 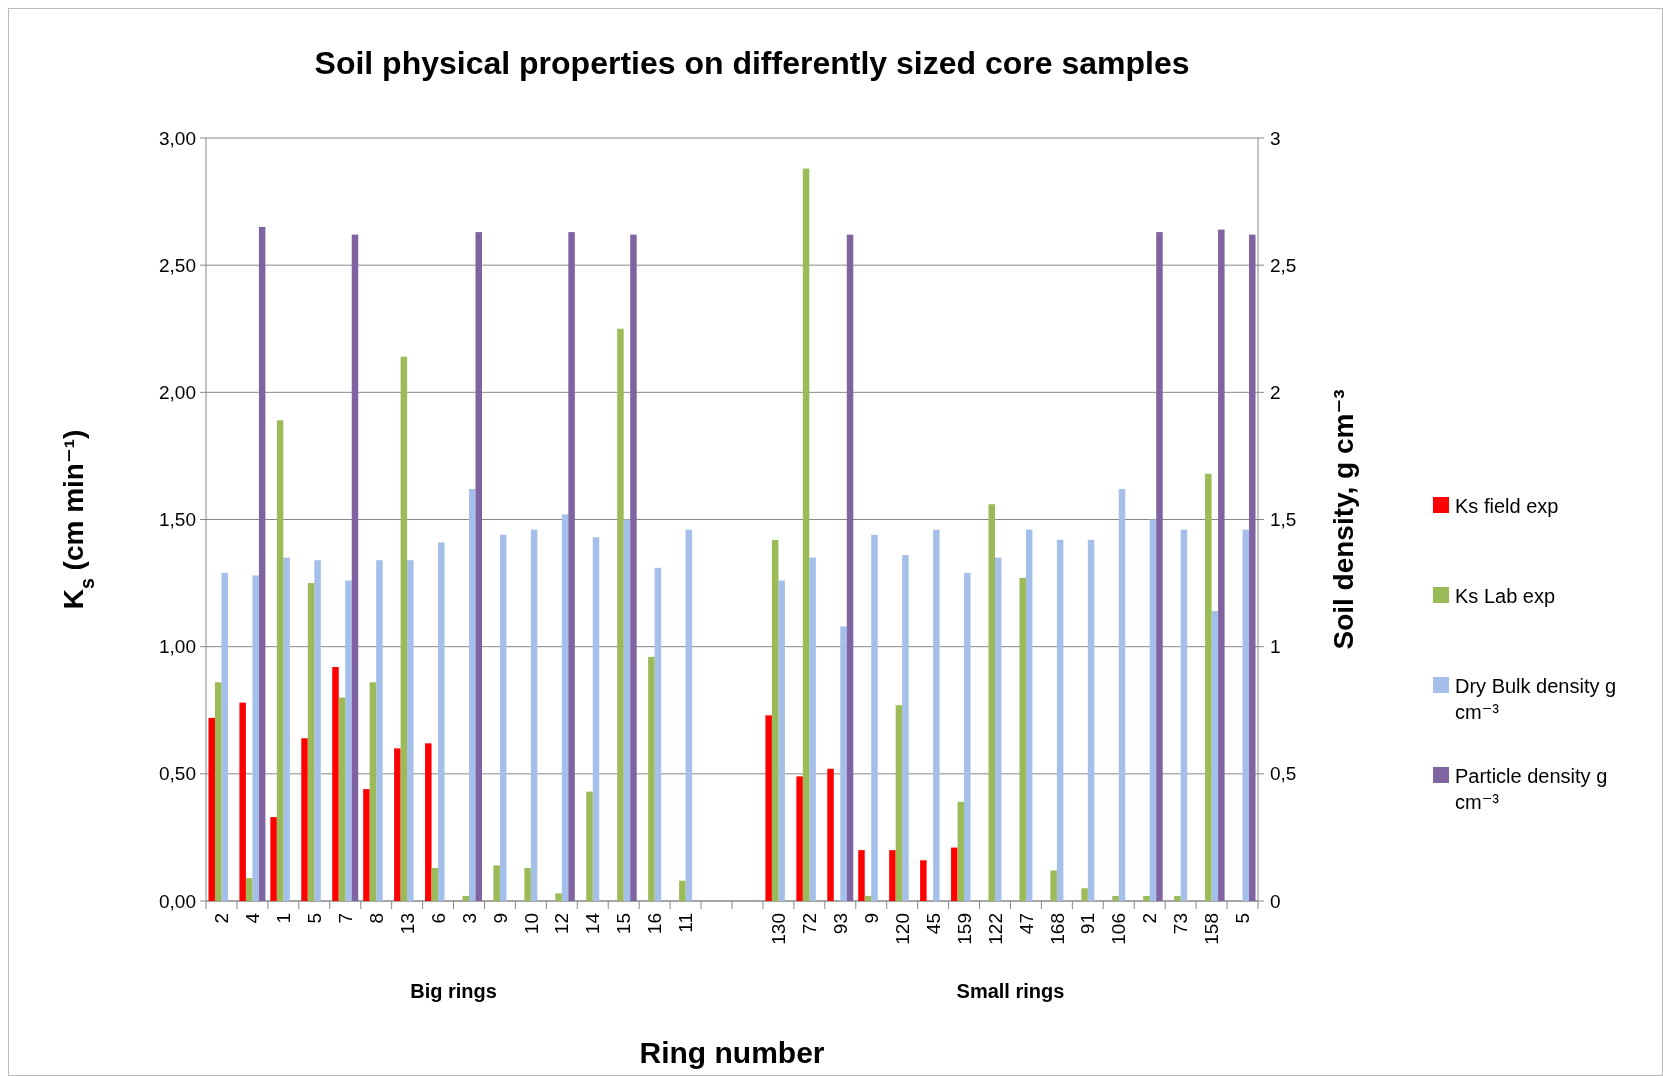 What do you see at coordinates (593, 923) in the screenshot?
I see `x-tick-label: 14` at bounding box center [593, 923].